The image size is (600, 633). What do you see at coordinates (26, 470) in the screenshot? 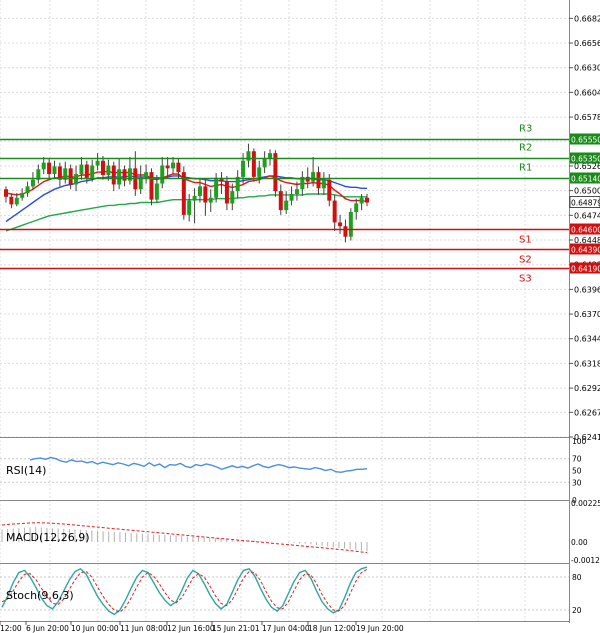
I see `rsi-title: RSI(14)` at bounding box center [26, 470].